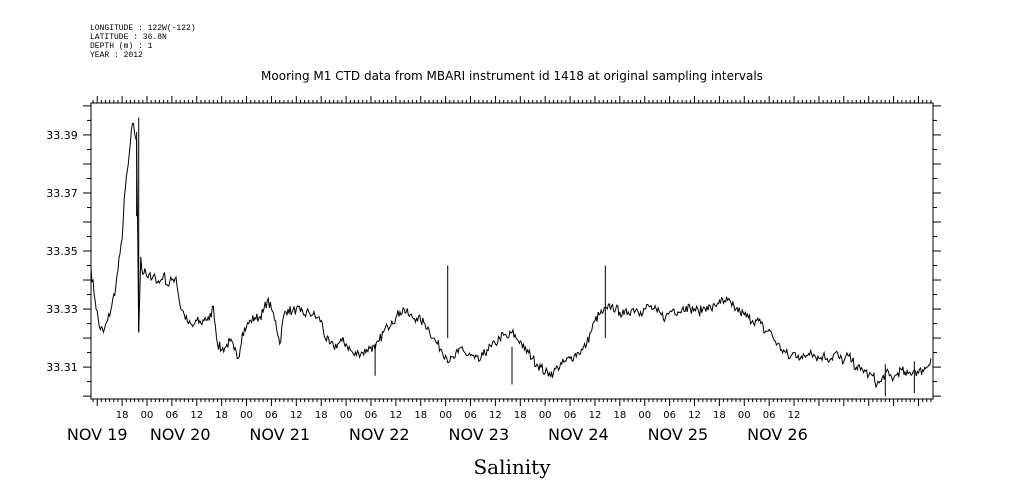  Describe the element at coordinates (62, 309) in the screenshot. I see `y-tick-label: 33.33` at that location.